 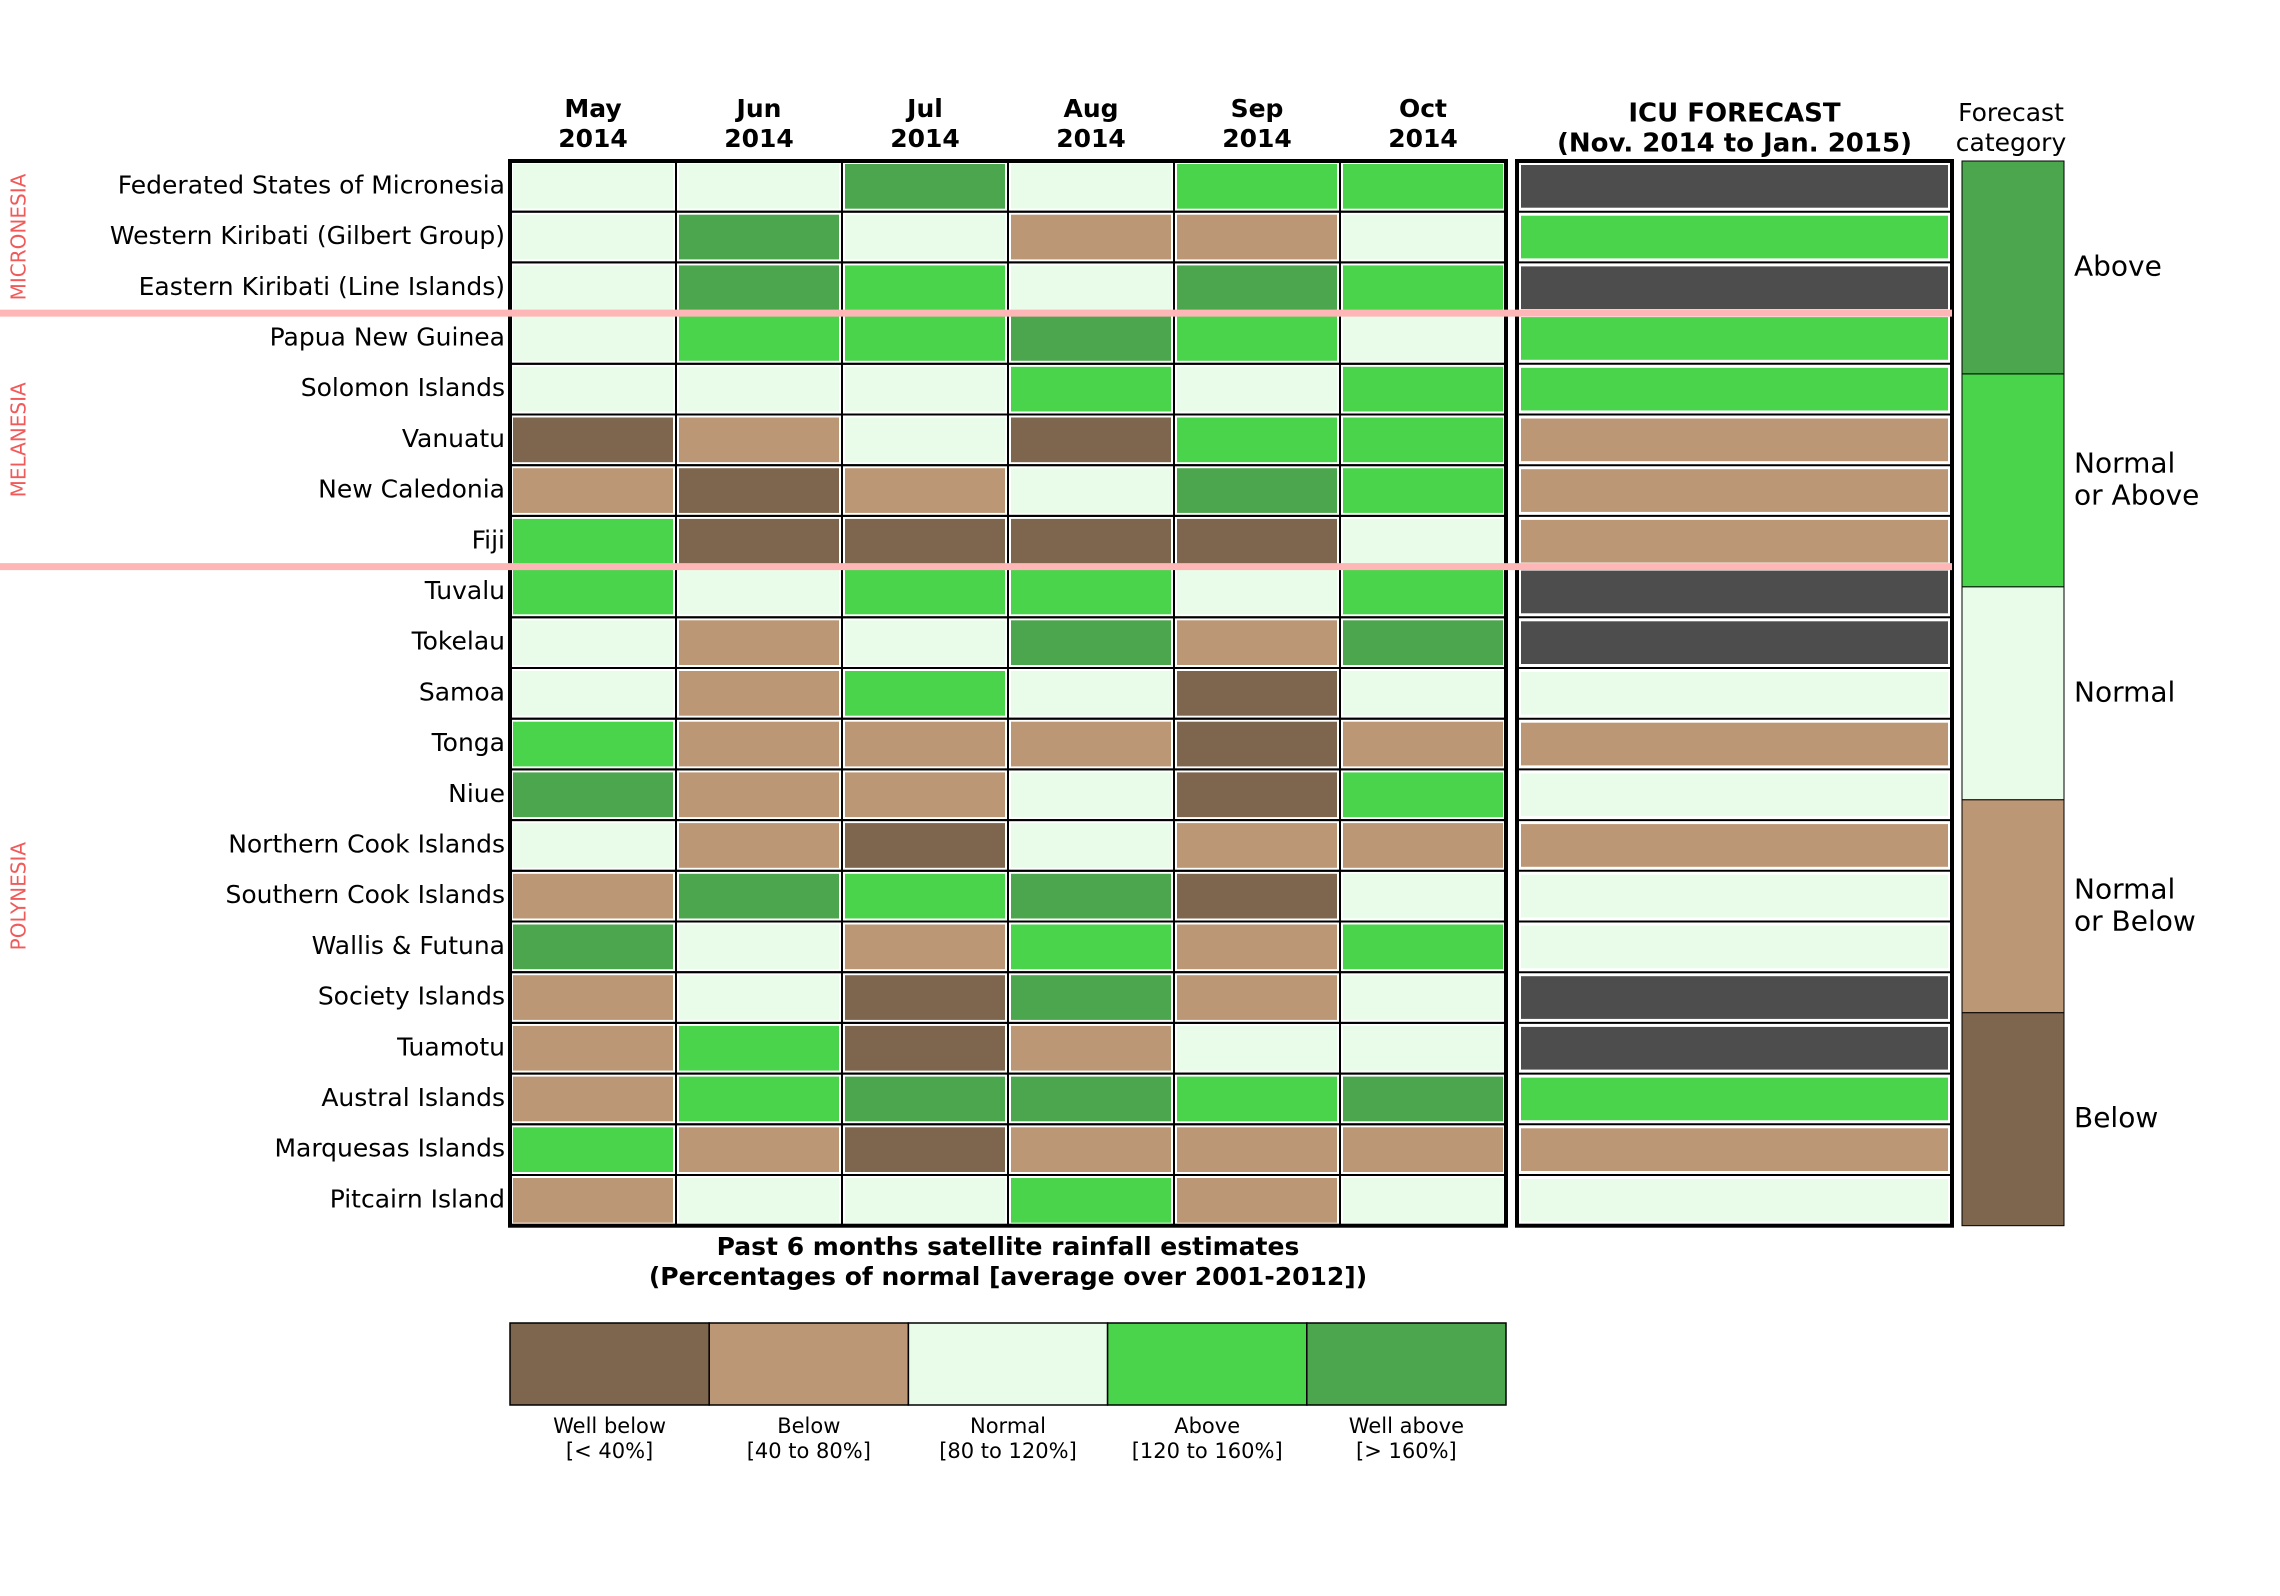 I want to click on past-legend-range: [> 160%], so click(x=1406, y=1451).